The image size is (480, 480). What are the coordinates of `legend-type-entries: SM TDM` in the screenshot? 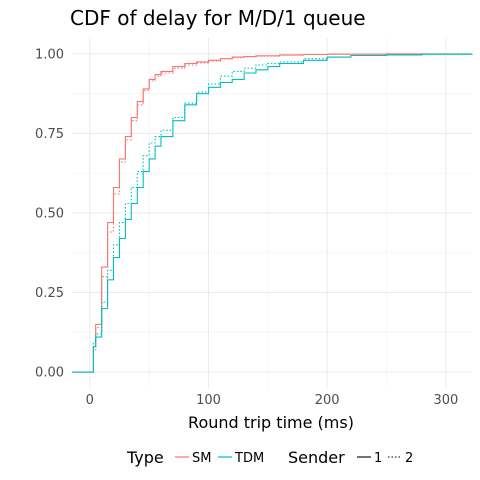 It's located at (219, 458).